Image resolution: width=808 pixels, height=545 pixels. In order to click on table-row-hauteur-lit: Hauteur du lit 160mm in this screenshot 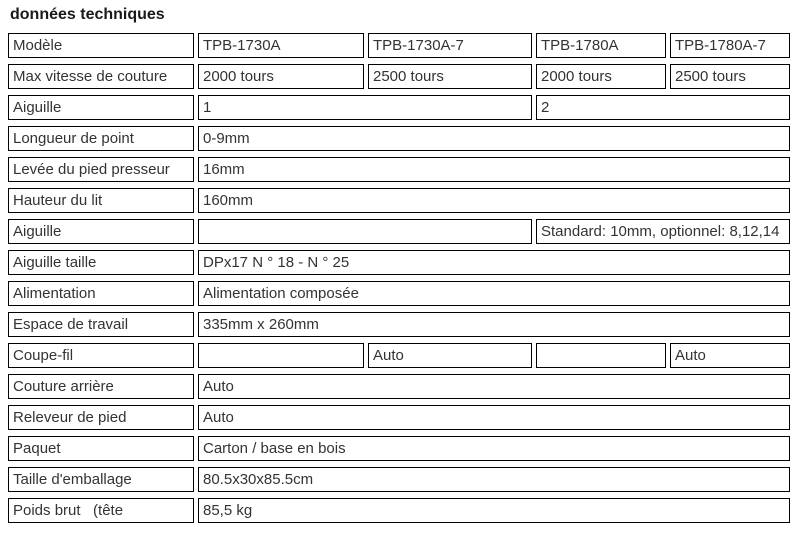, I will do `click(399, 200)`.